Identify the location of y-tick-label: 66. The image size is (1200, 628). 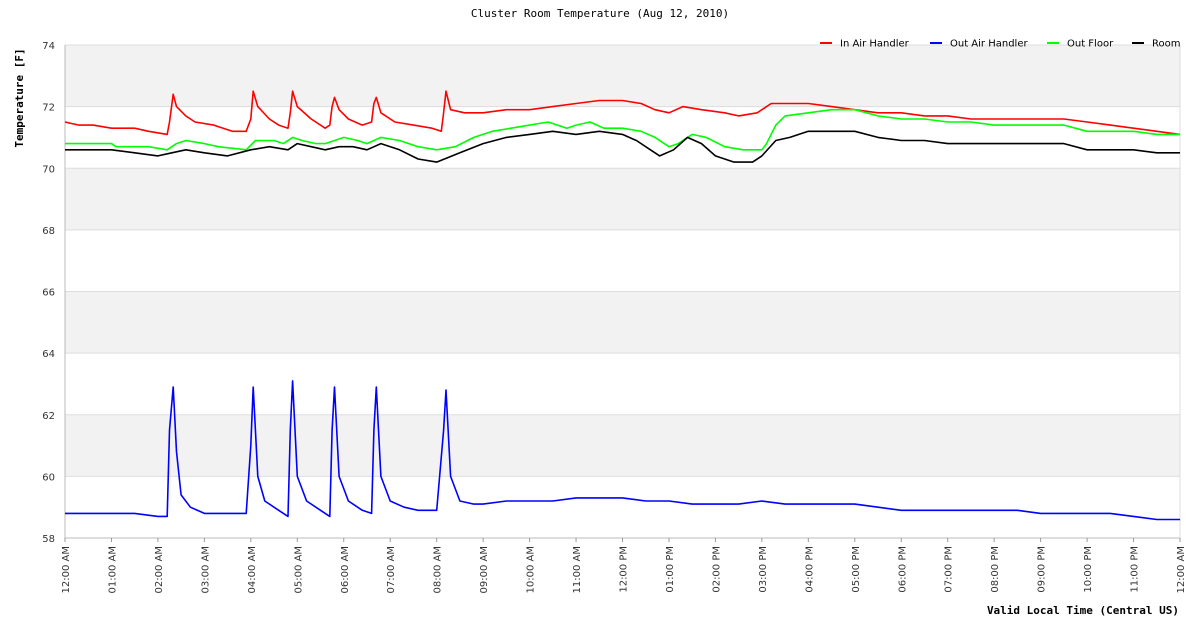
(48, 293).